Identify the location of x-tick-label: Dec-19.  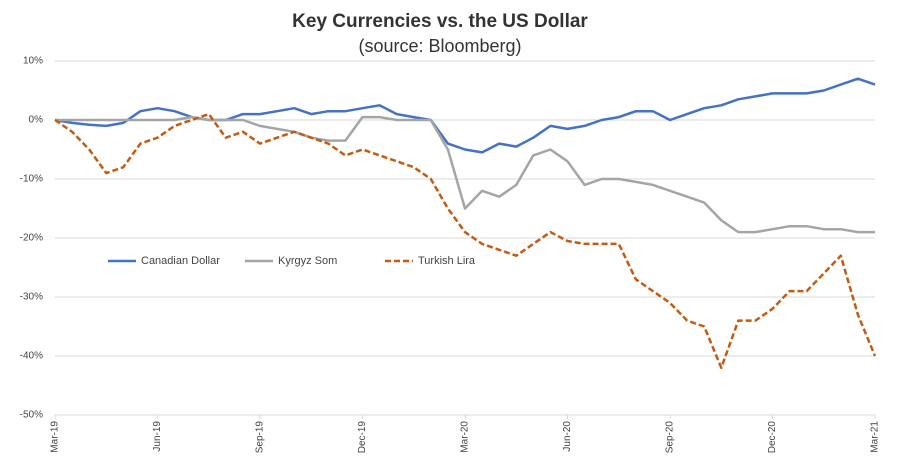
(362, 437).